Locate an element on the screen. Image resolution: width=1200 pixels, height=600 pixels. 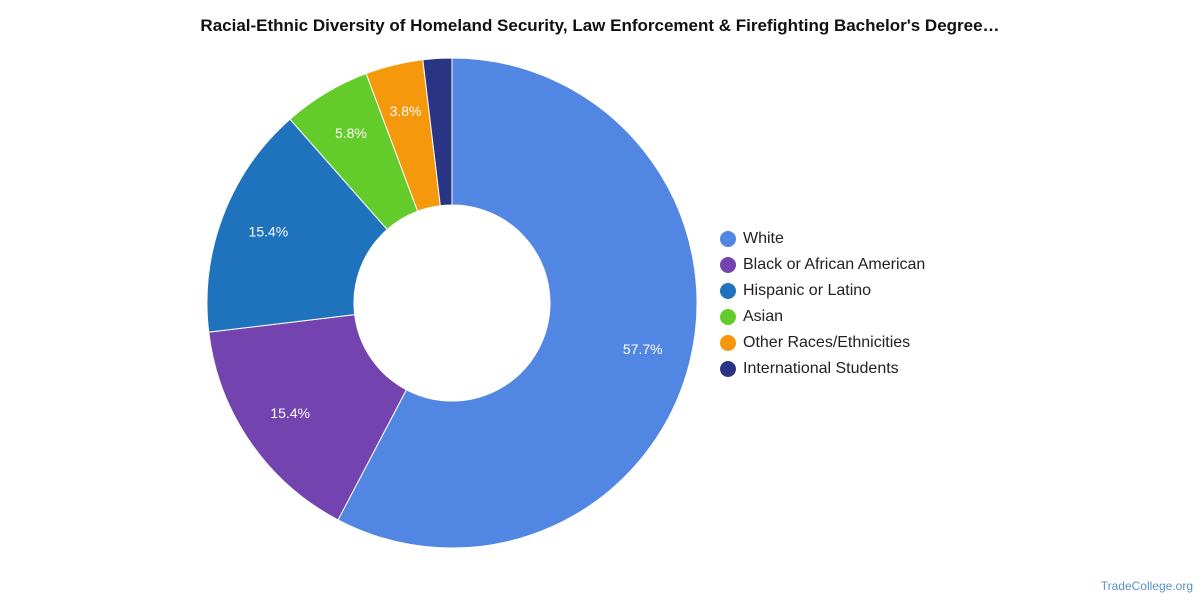
legend-swatch-international-students is located at coordinates (728, 369).